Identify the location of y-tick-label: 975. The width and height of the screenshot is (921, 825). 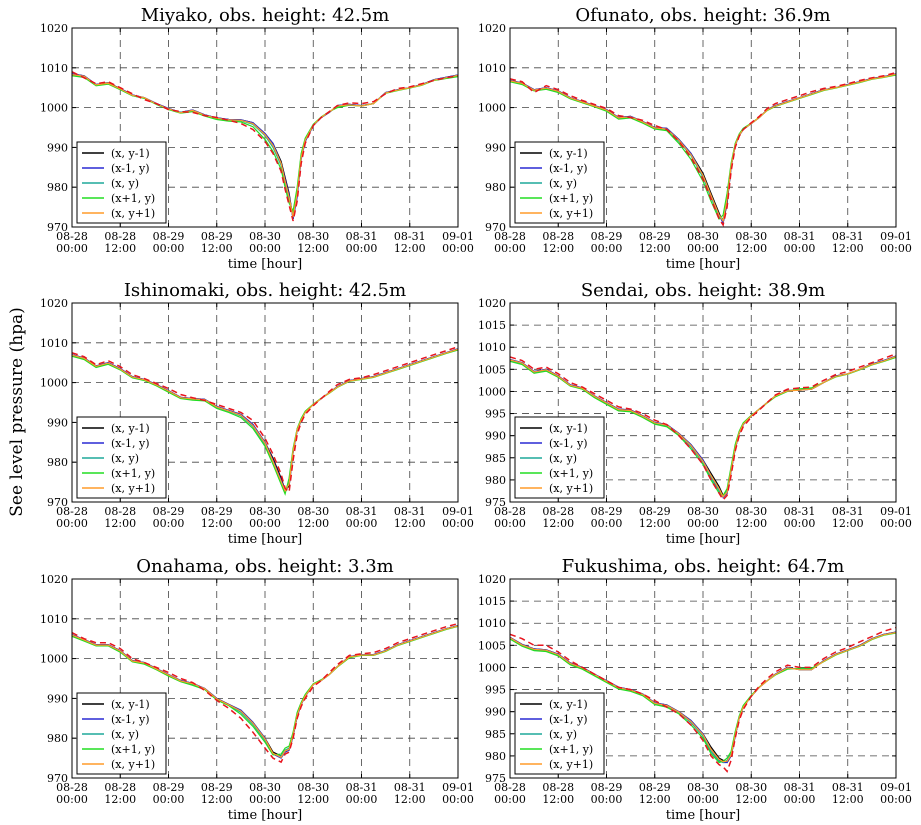
(495, 502).